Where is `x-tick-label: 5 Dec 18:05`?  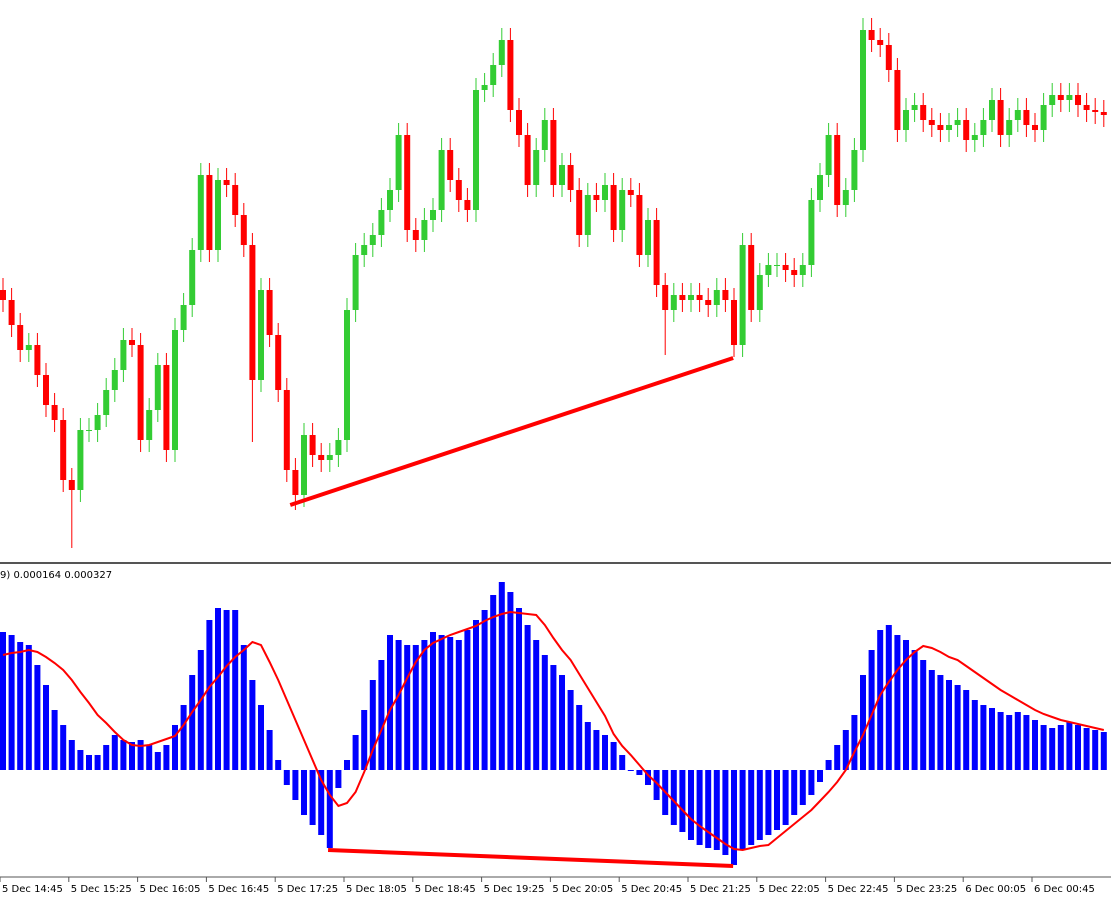 x-tick-label: 5 Dec 18:05 is located at coordinates (376, 889).